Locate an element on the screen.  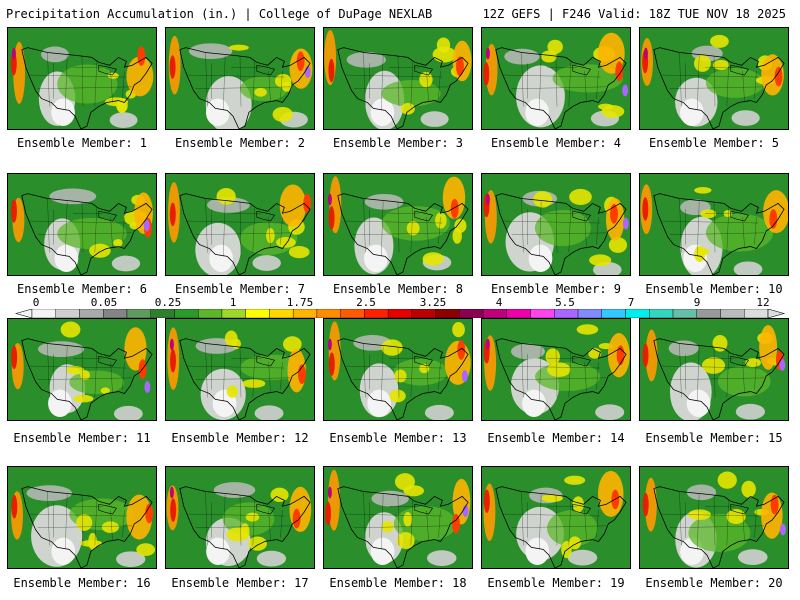
colorbar-tick-label: 12 is located at coordinates (763, 302).